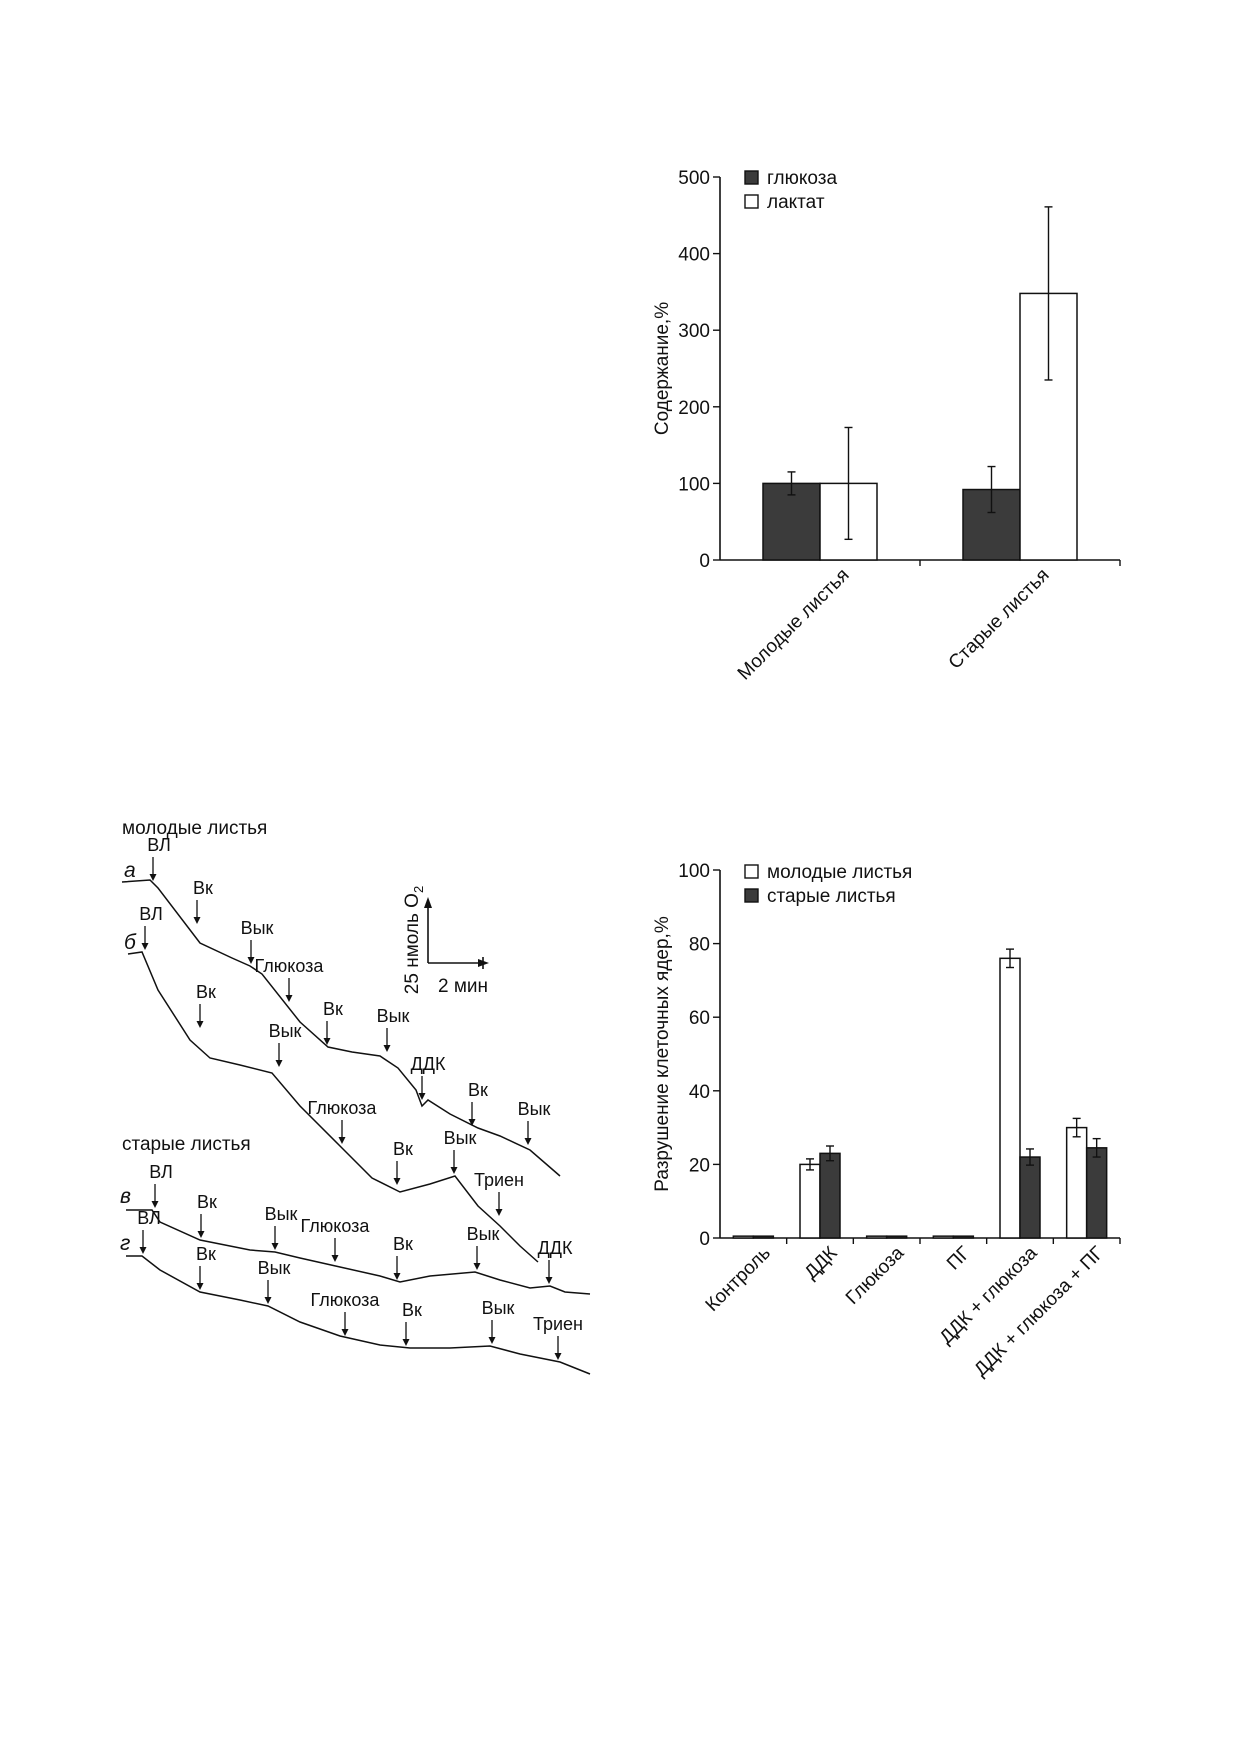 The image size is (1240, 1754). I want to click on y-tick-label: 60, so click(699, 1018).